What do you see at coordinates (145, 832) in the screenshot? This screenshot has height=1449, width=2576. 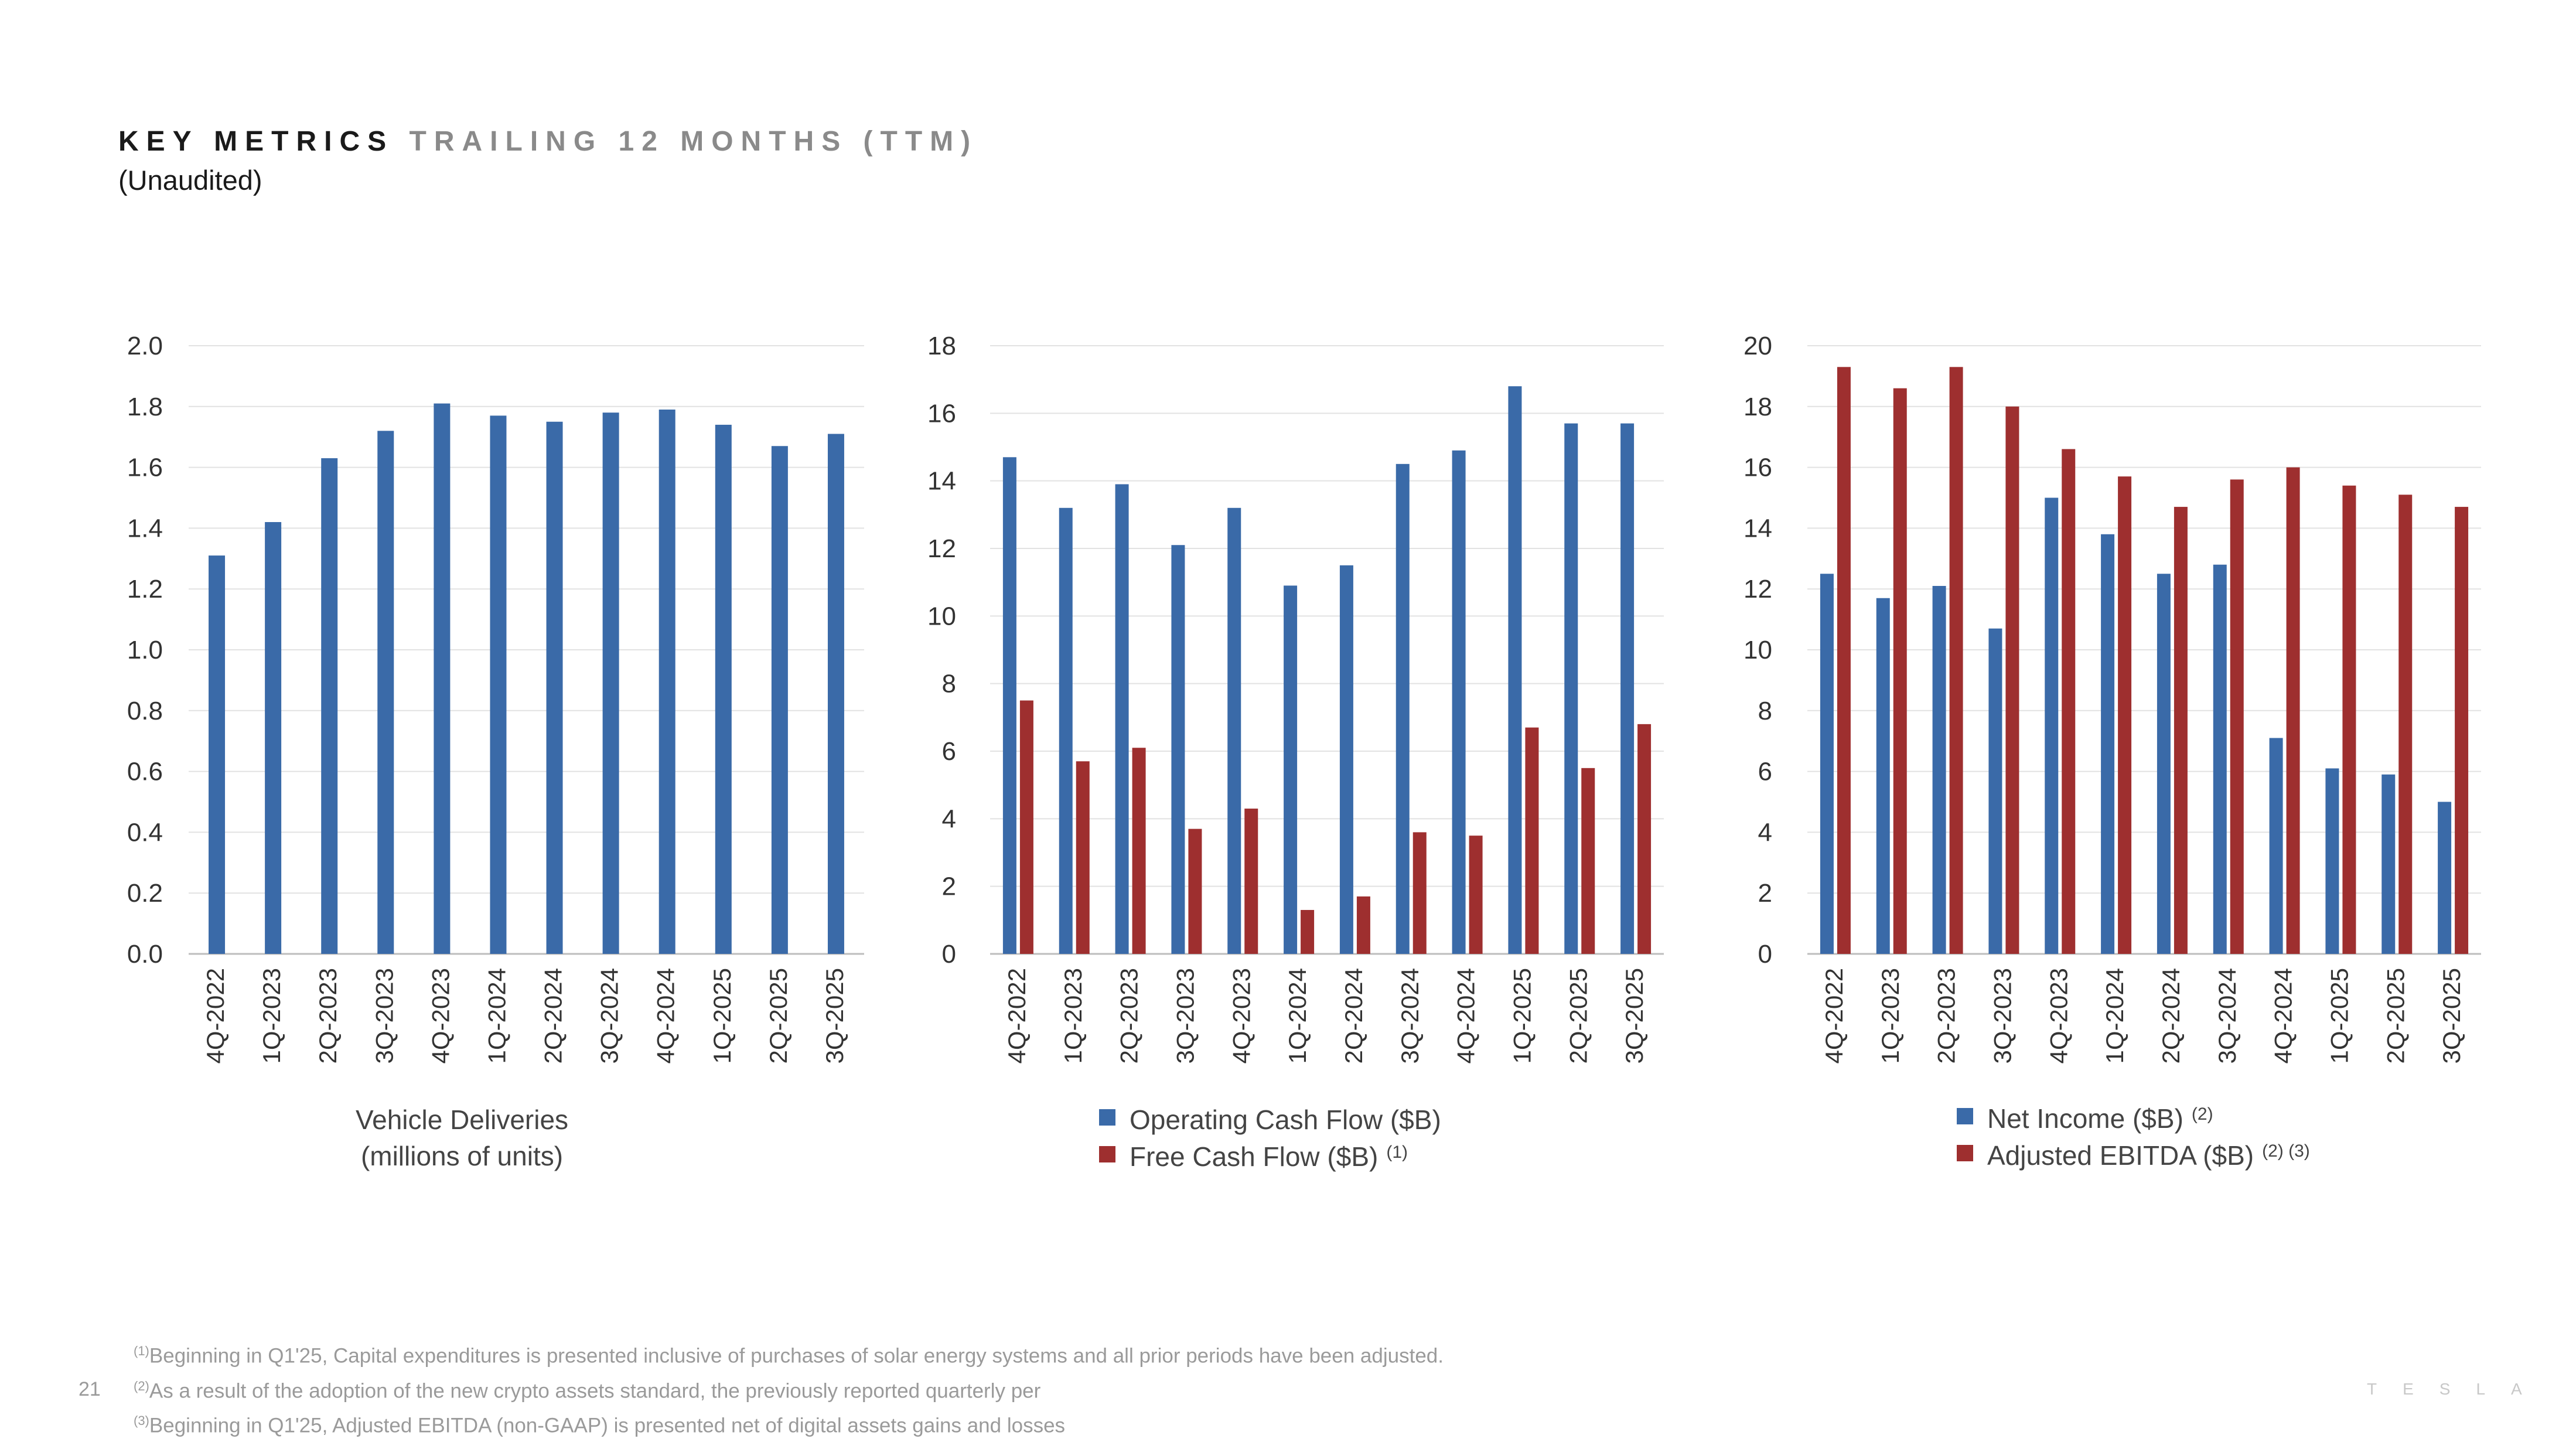 I see `y-tick-label: 0.4` at bounding box center [145, 832].